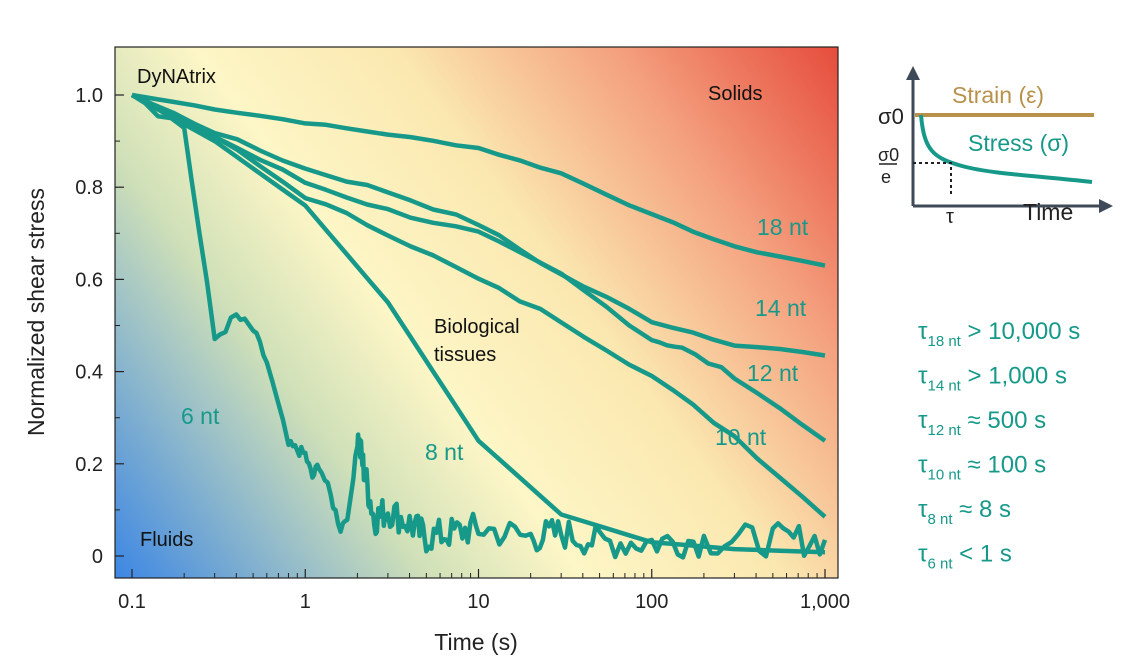 This screenshot has width=1144, height=659. Describe the element at coordinates (176, 77) in the screenshot. I see `dynatrix-label: DyNAtrix` at that location.